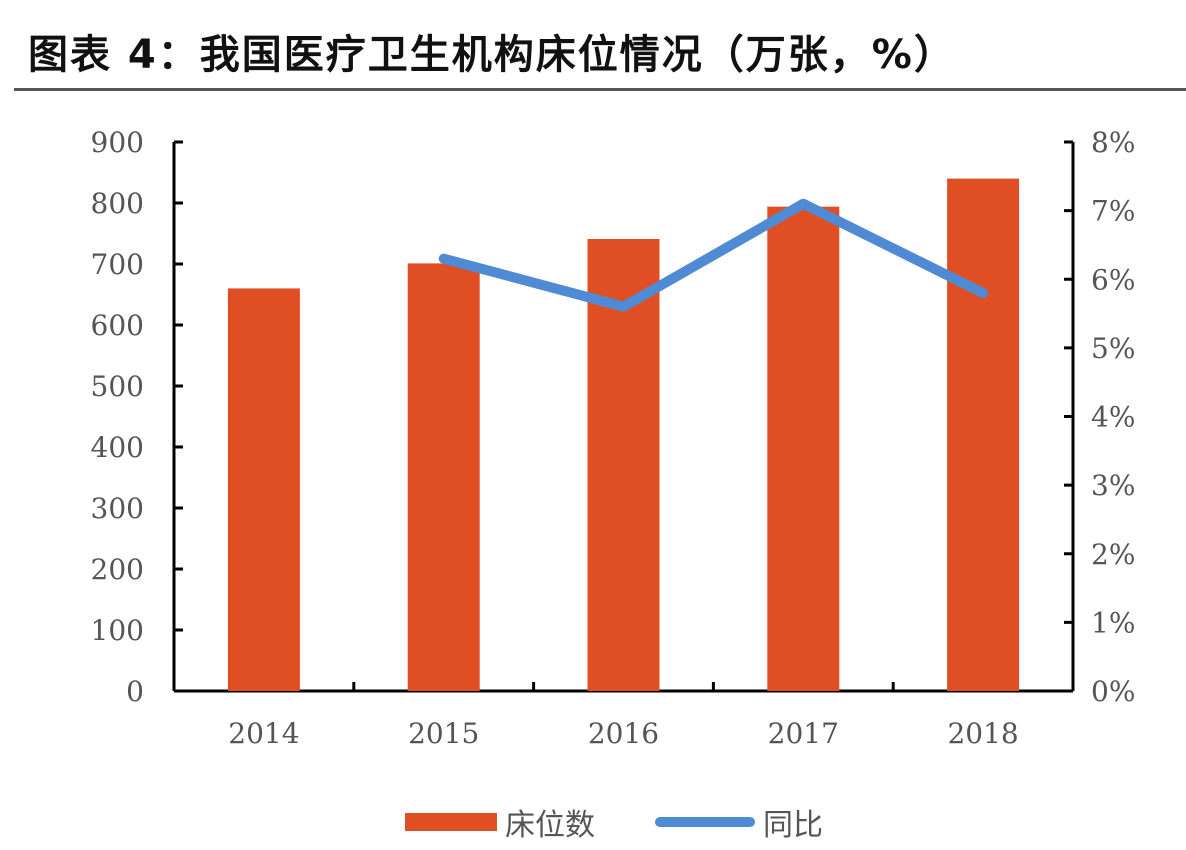 The height and width of the screenshot is (850, 1186). Describe the element at coordinates (793, 825) in the screenshot. I see `legend-line-label: 同比` at that location.